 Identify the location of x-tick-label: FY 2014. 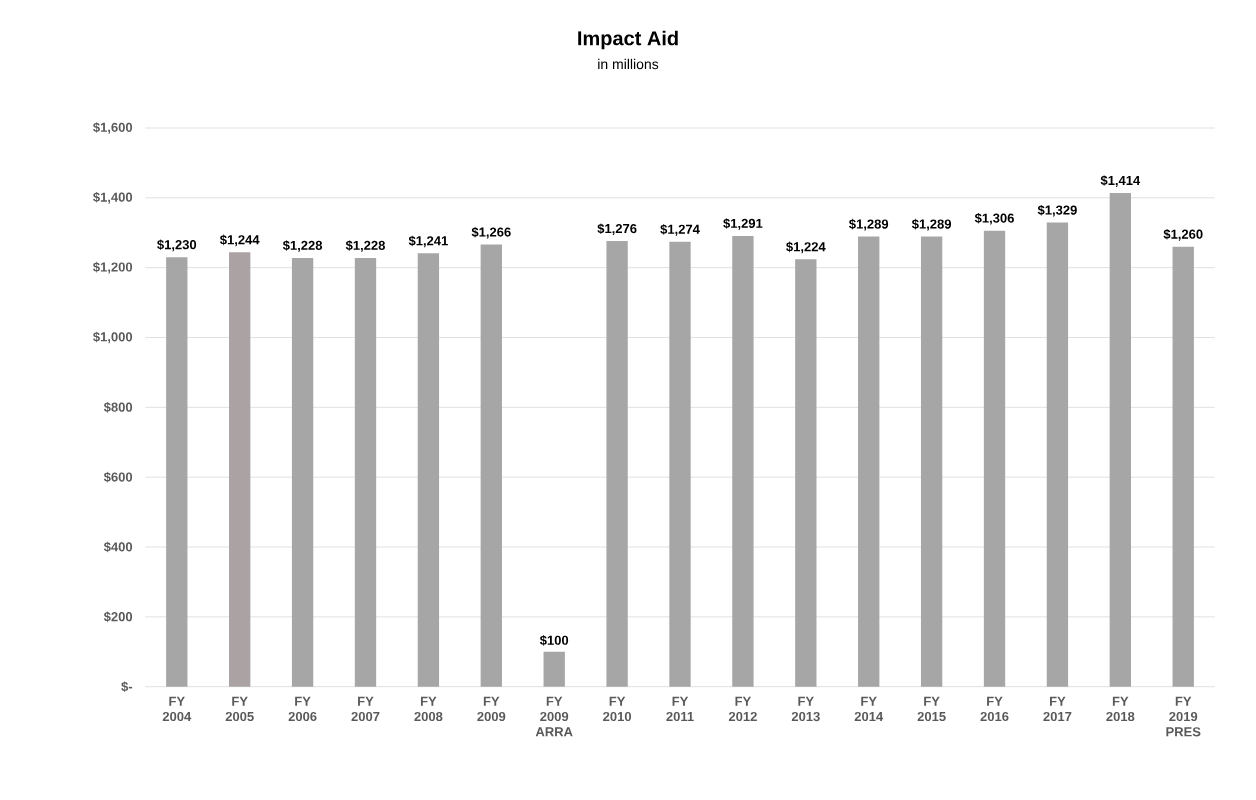
(869, 709).